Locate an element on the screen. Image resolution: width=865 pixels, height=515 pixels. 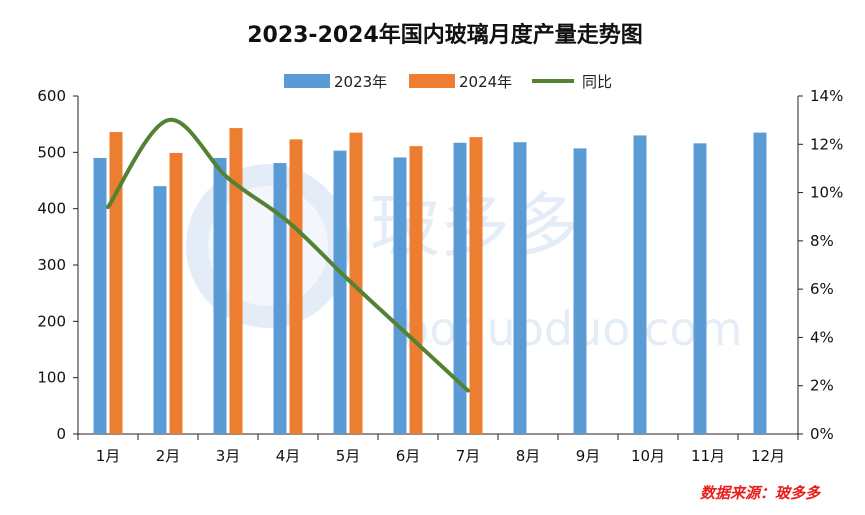
x-tick-label: 6月 is located at coordinates (408, 456).